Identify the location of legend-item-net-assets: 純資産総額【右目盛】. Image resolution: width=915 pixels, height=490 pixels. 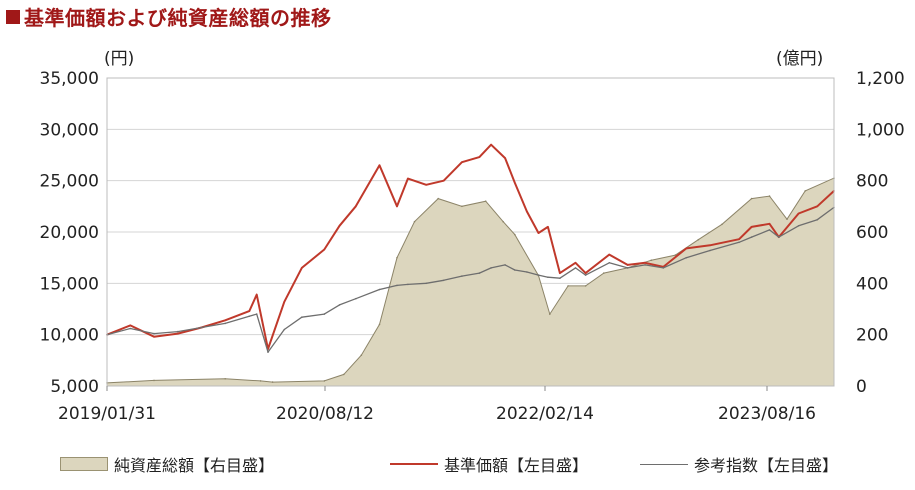
(167, 464).